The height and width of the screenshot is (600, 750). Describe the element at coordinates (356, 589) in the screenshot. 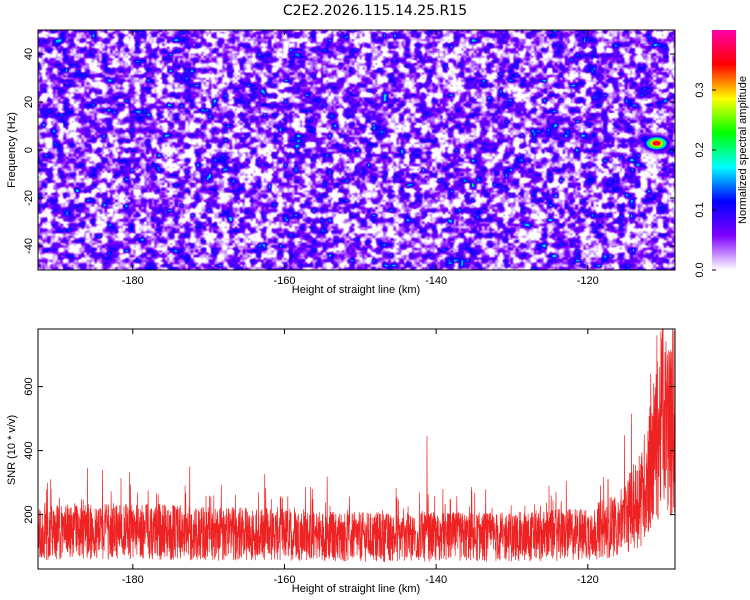

I see `snr-x-label: Height of straight line (km)` at that location.